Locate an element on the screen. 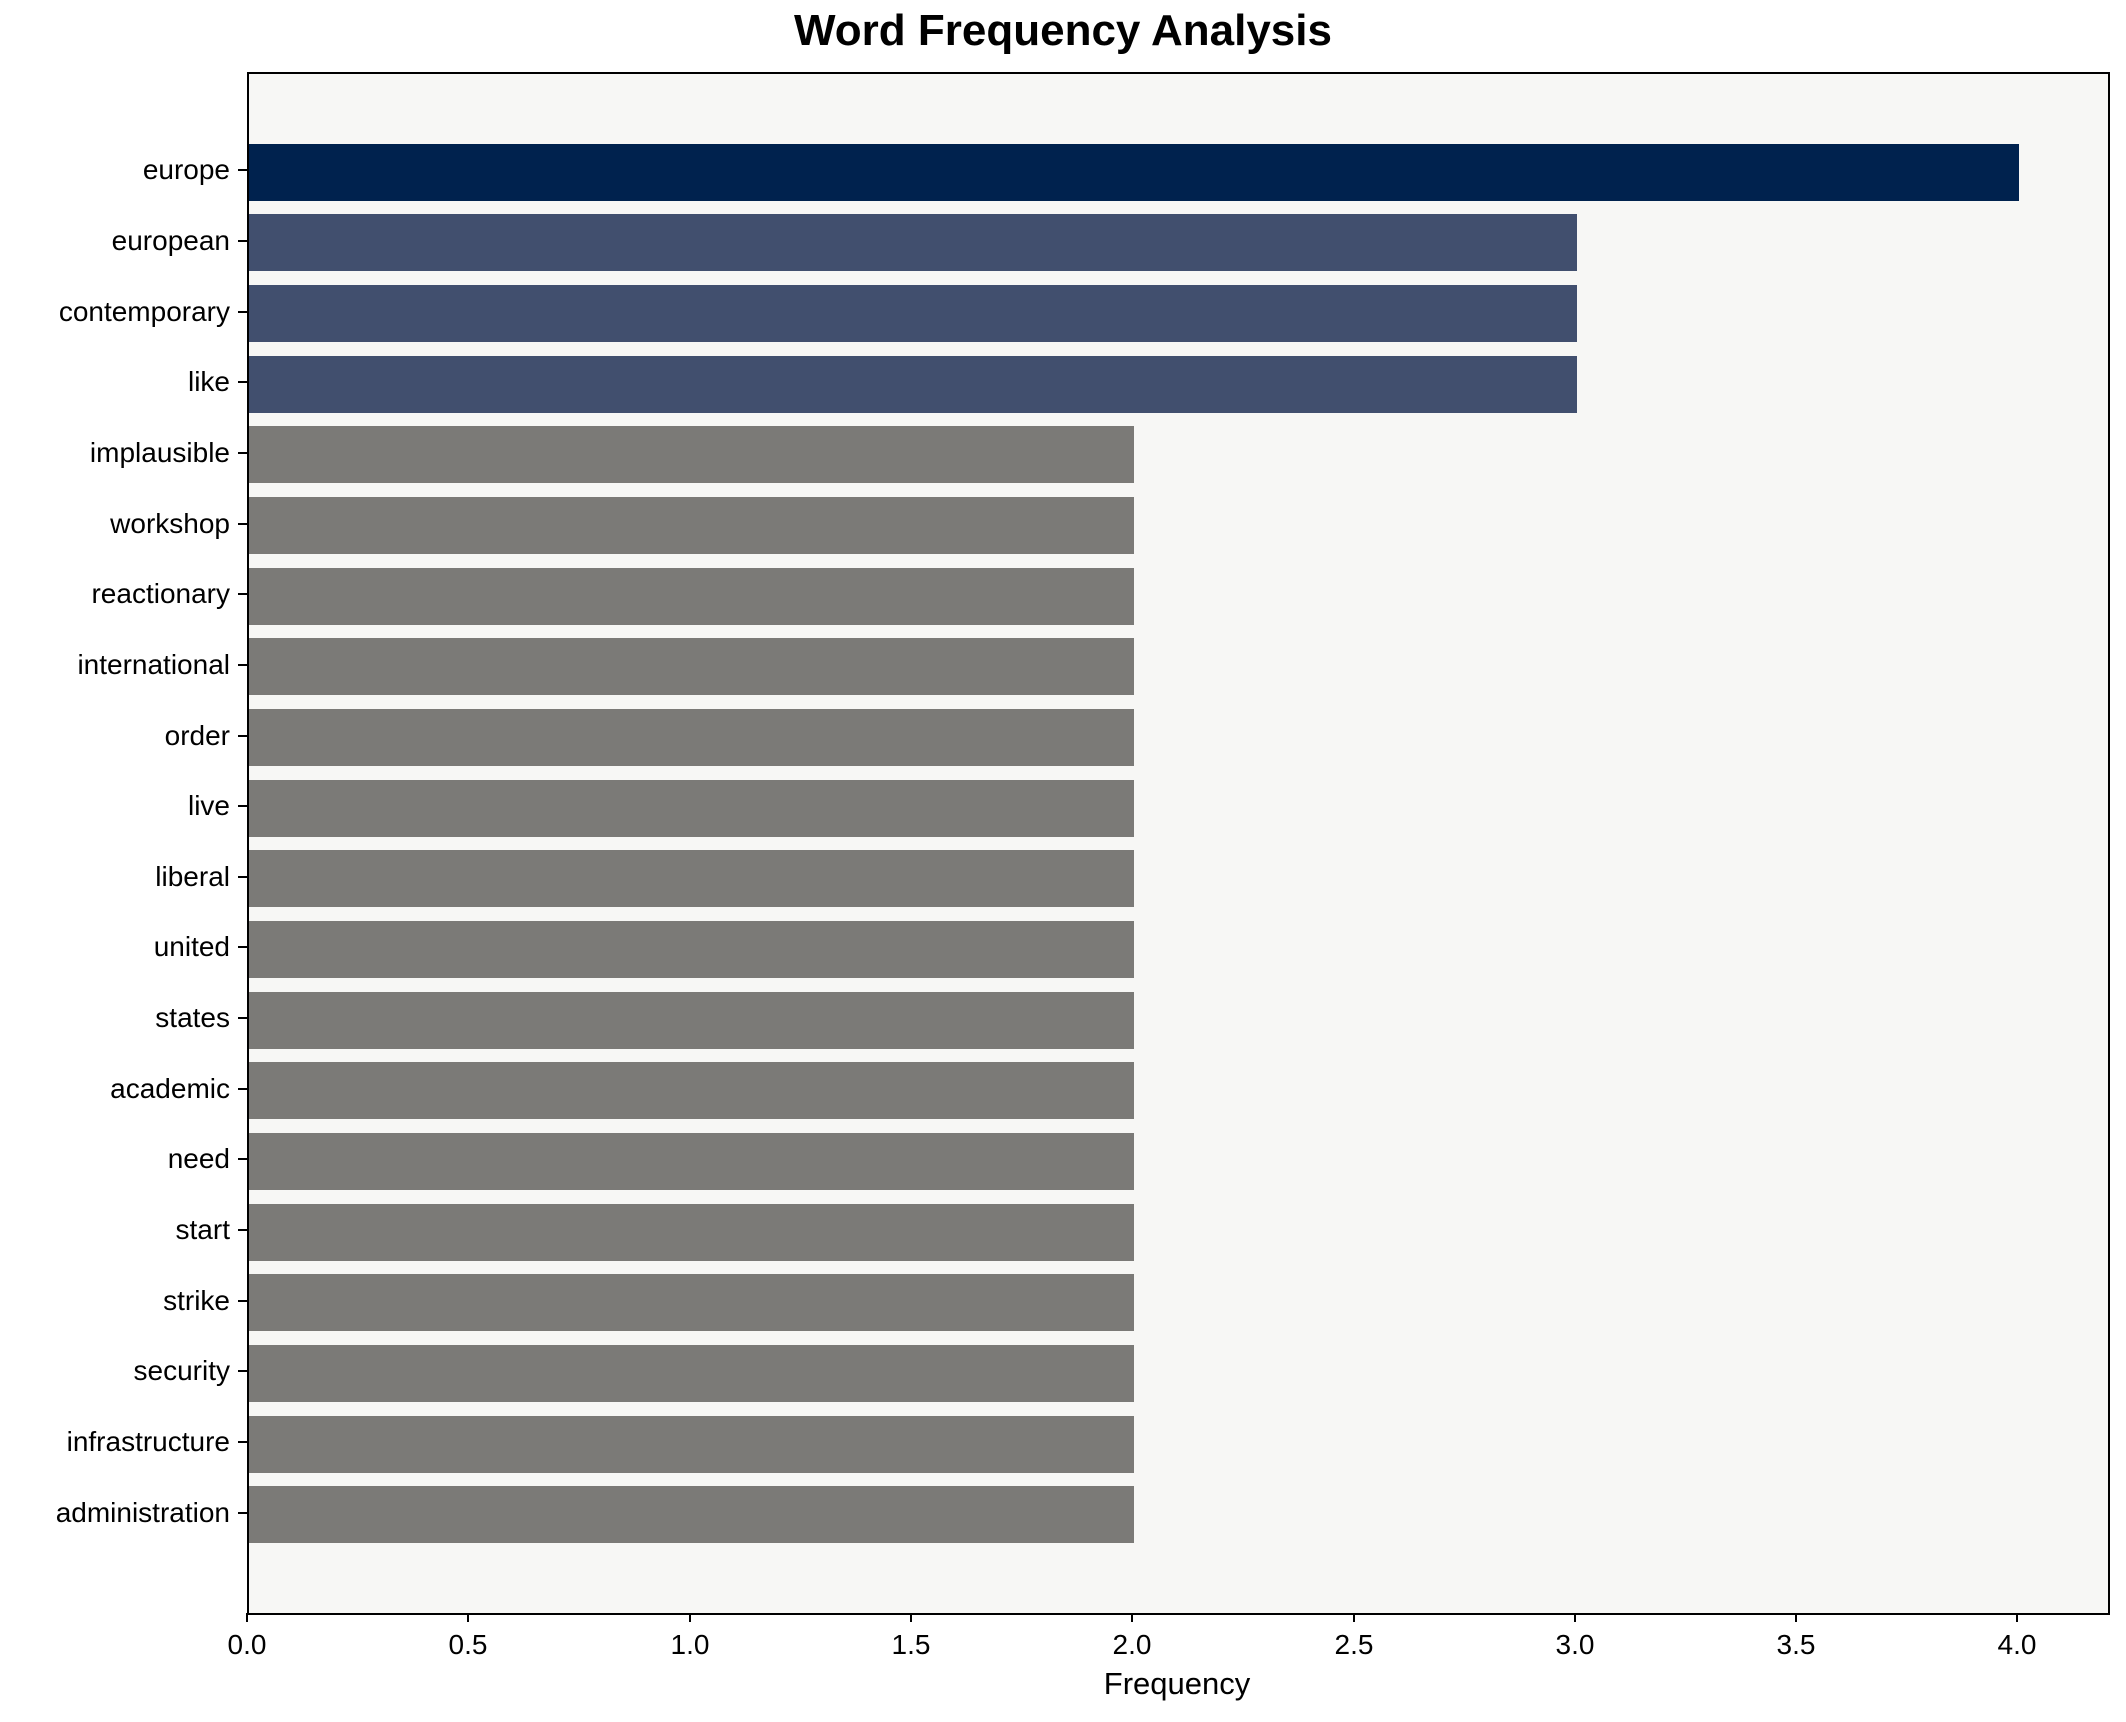 Image resolution: width=2126 pixels, height=1722 pixels. bar-united is located at coordinates (691, 949).